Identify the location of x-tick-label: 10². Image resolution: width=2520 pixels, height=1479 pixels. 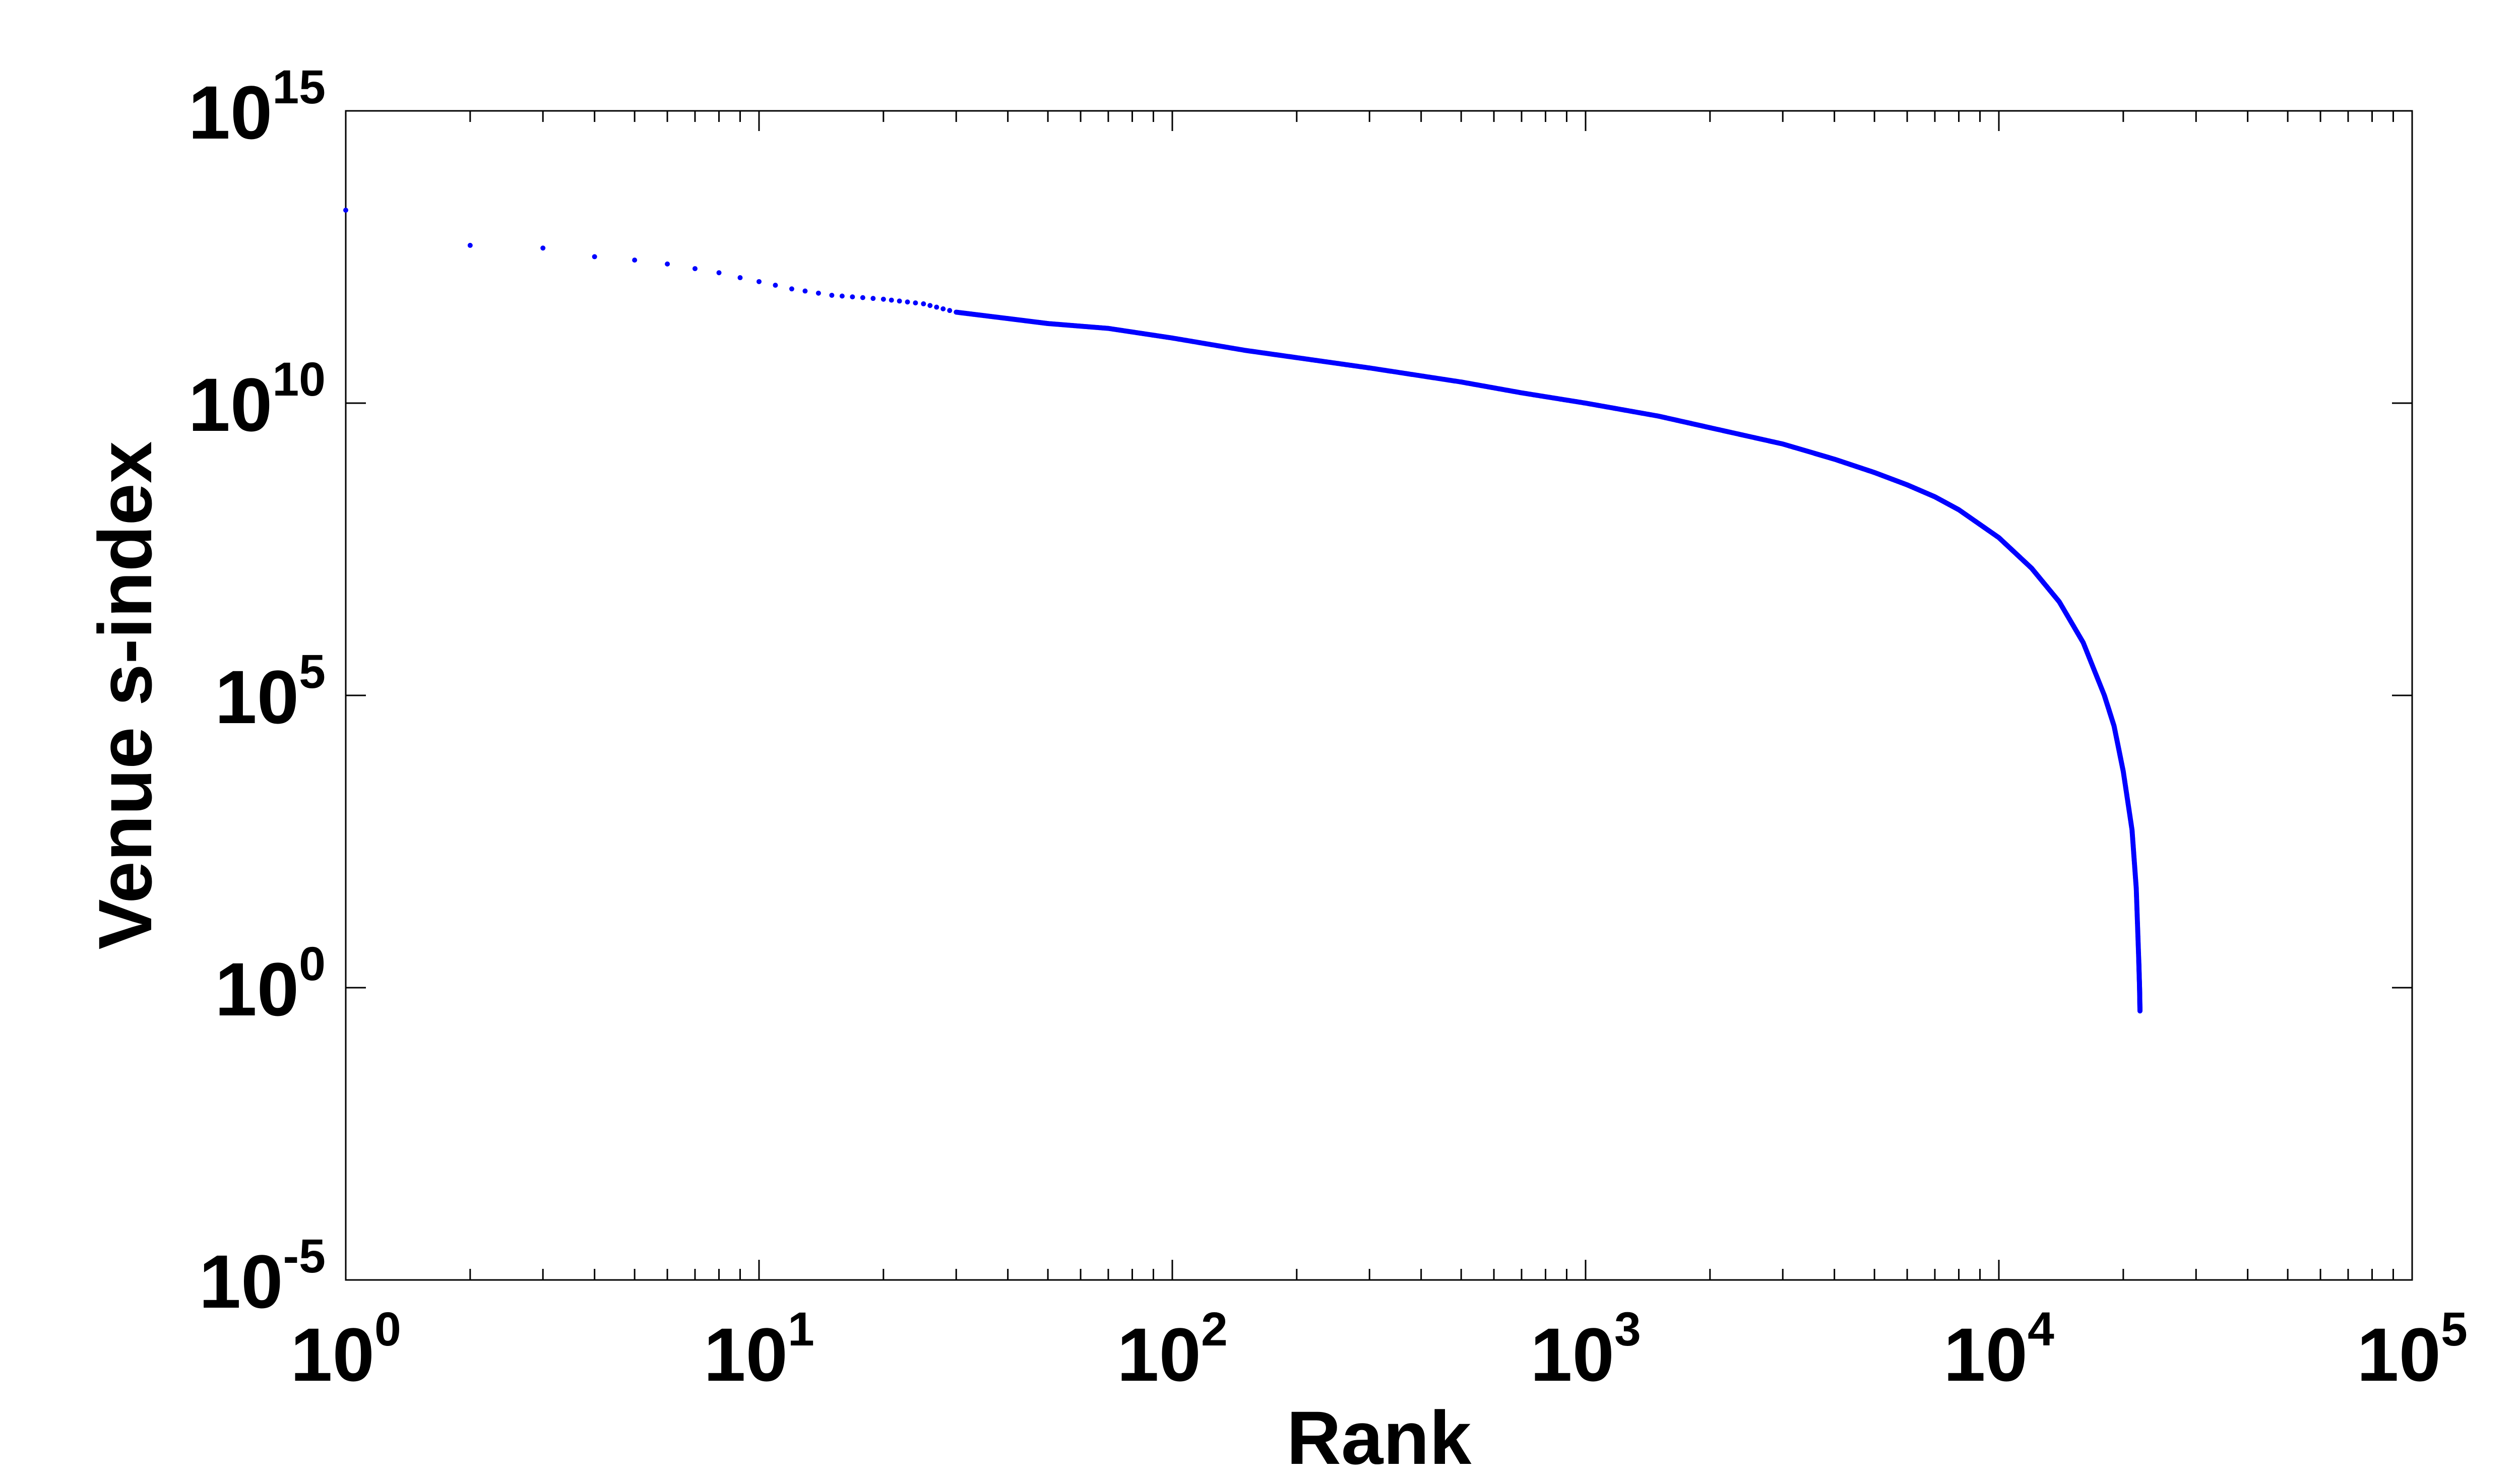
(1173, 1350).